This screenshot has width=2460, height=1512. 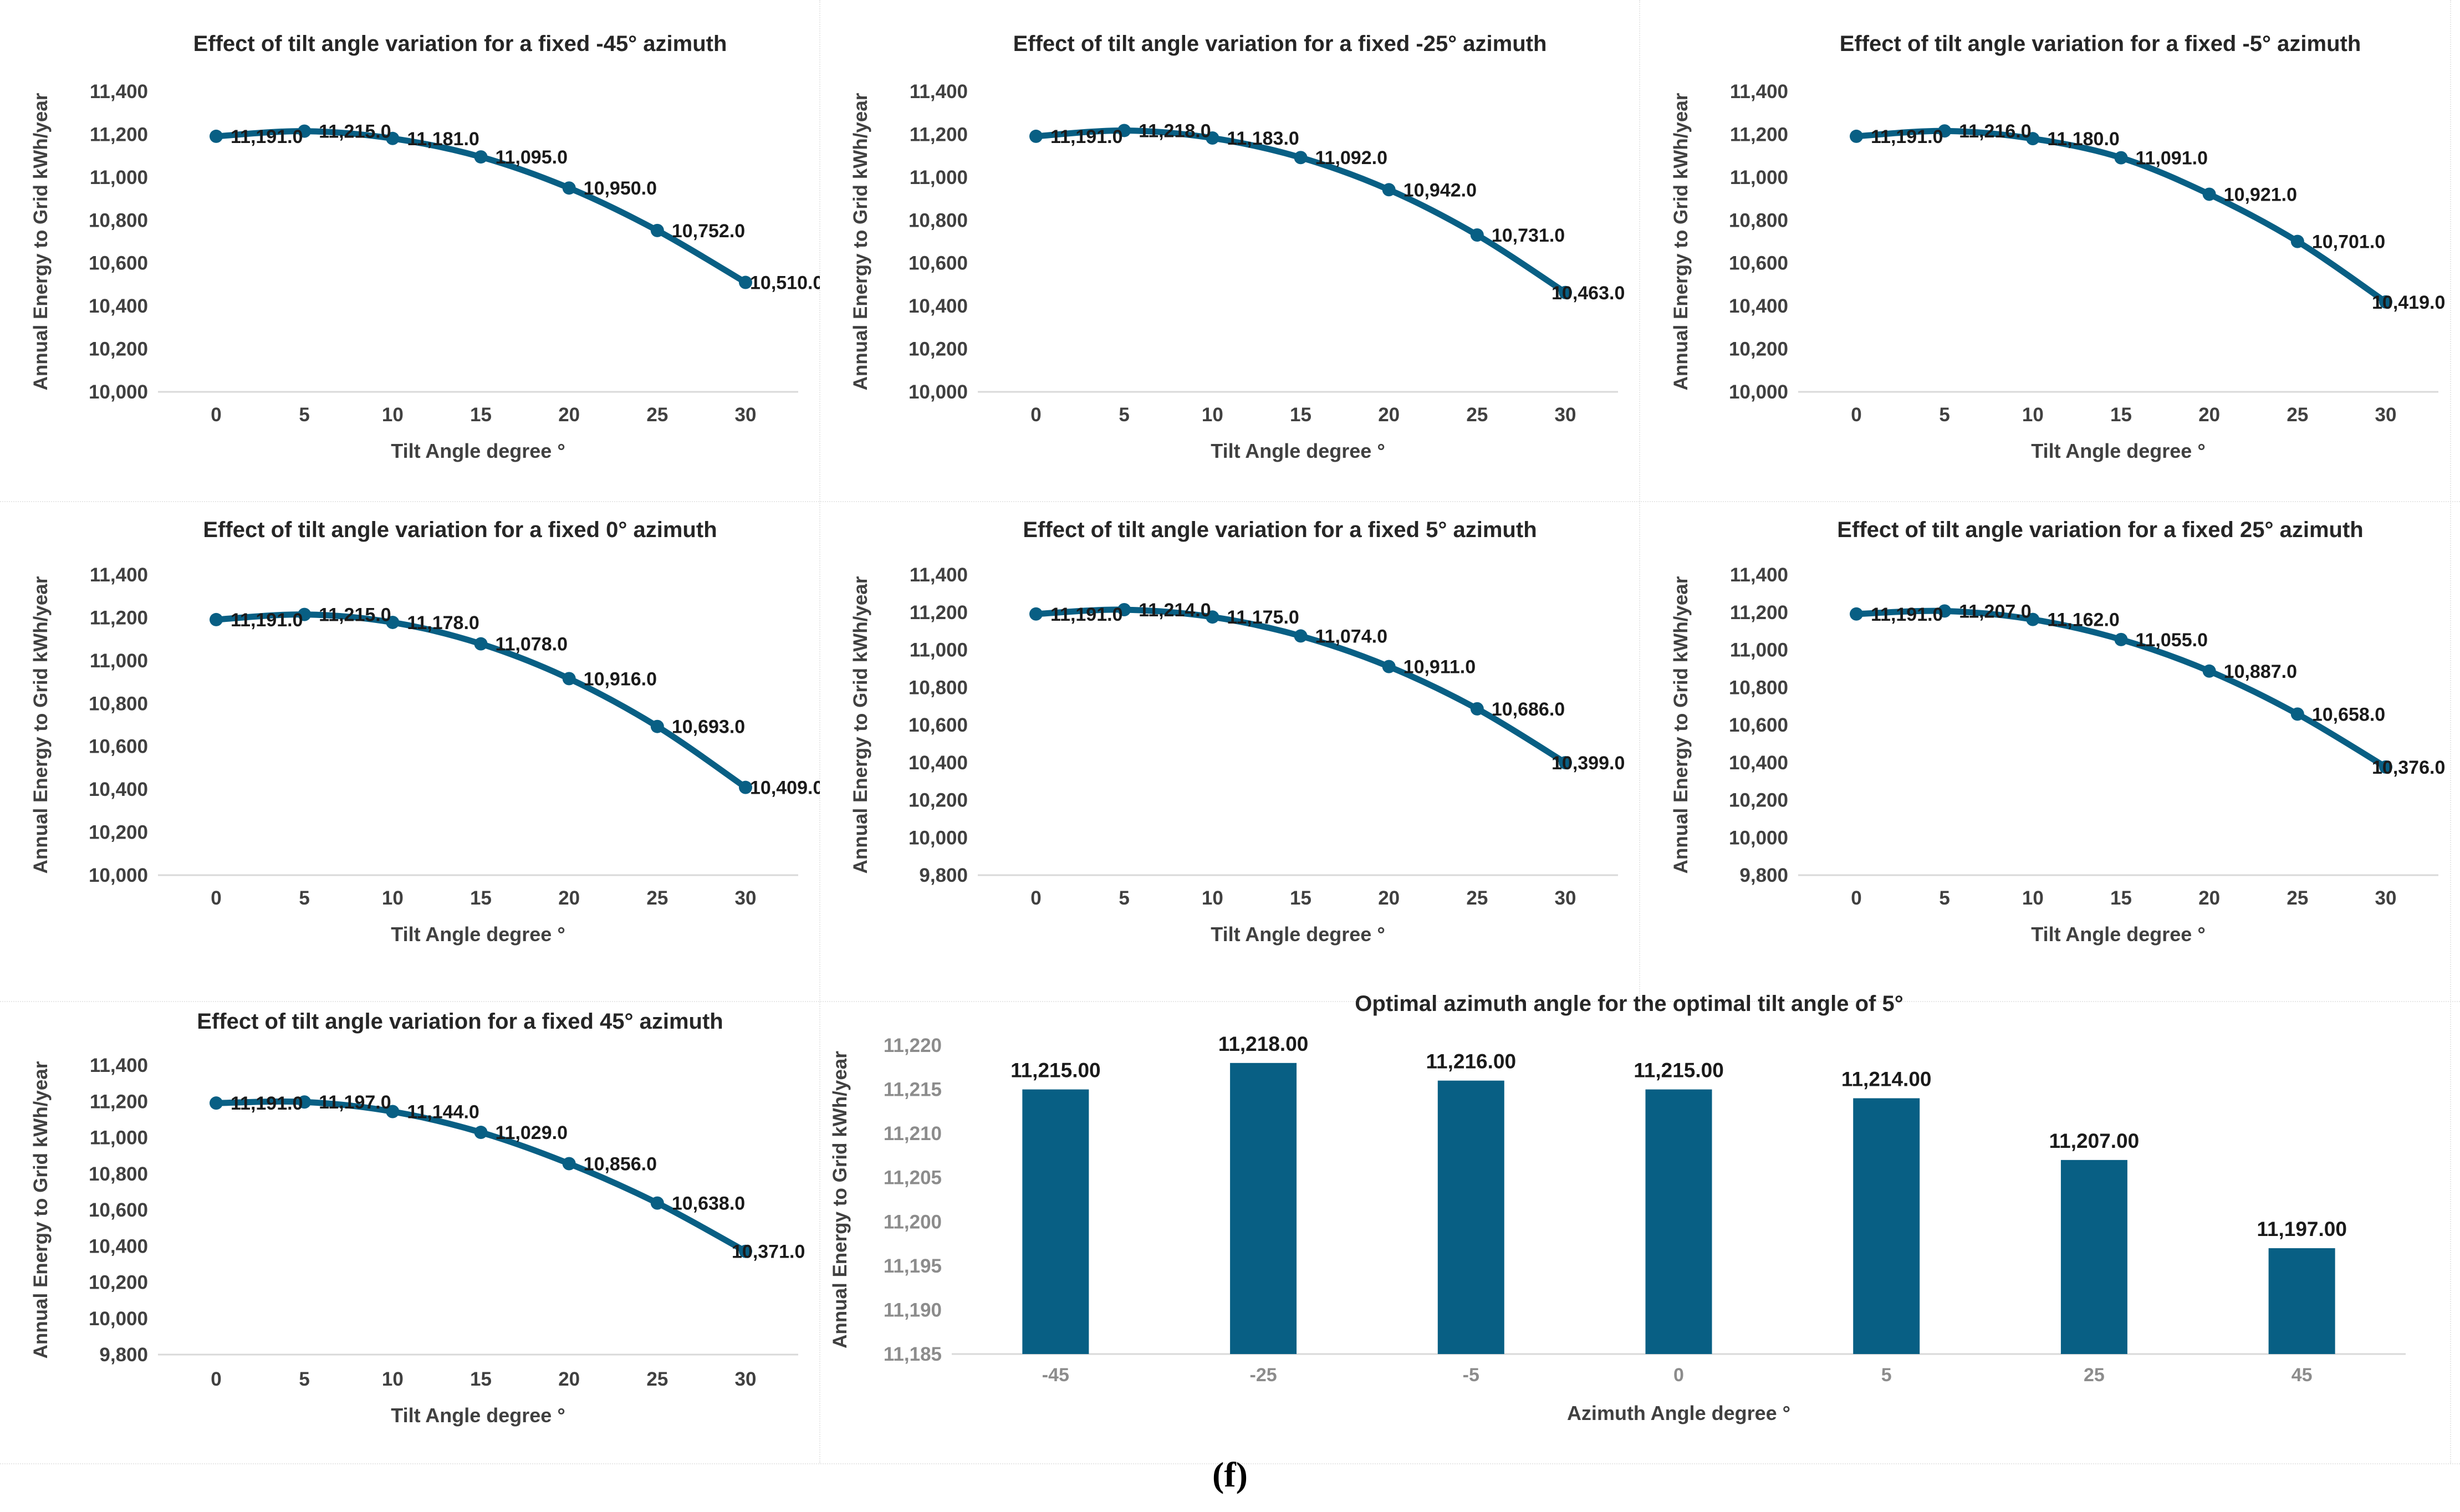 I want to click on figure-caption: (f), so click(x=1230, y=1474).